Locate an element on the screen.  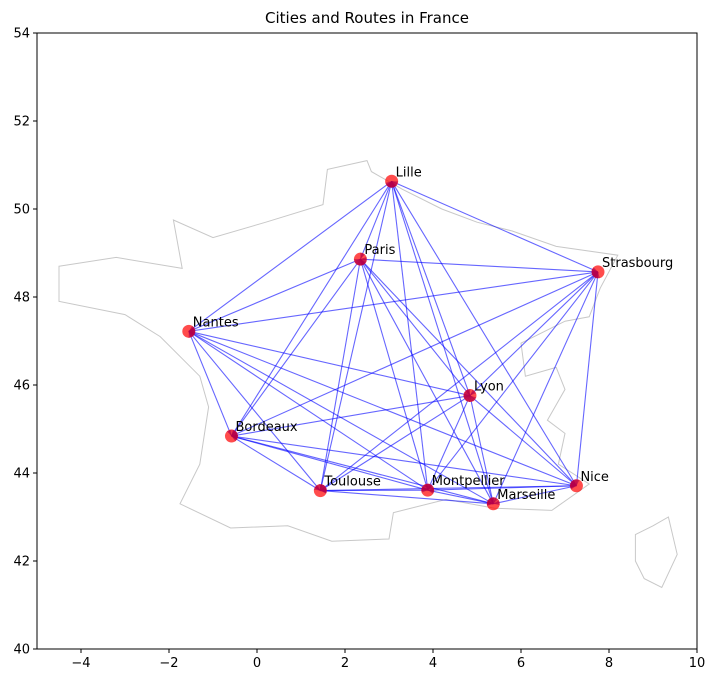
x-tick-label: 0 is located at coordinates (257, 663).